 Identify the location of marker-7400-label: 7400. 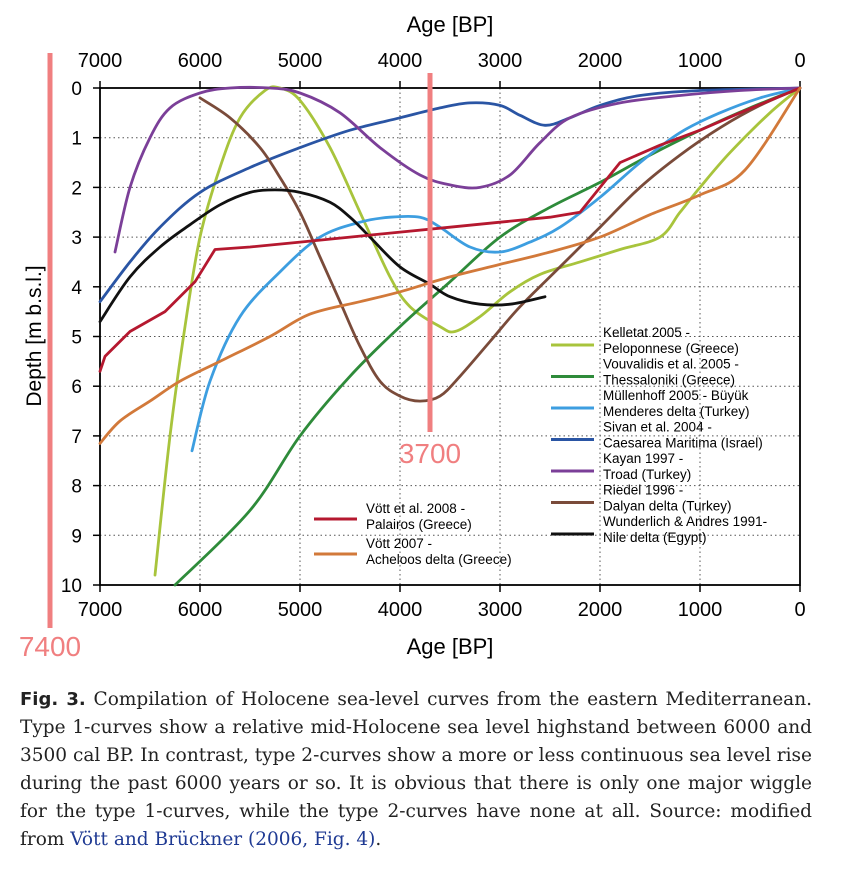
(50, 646).